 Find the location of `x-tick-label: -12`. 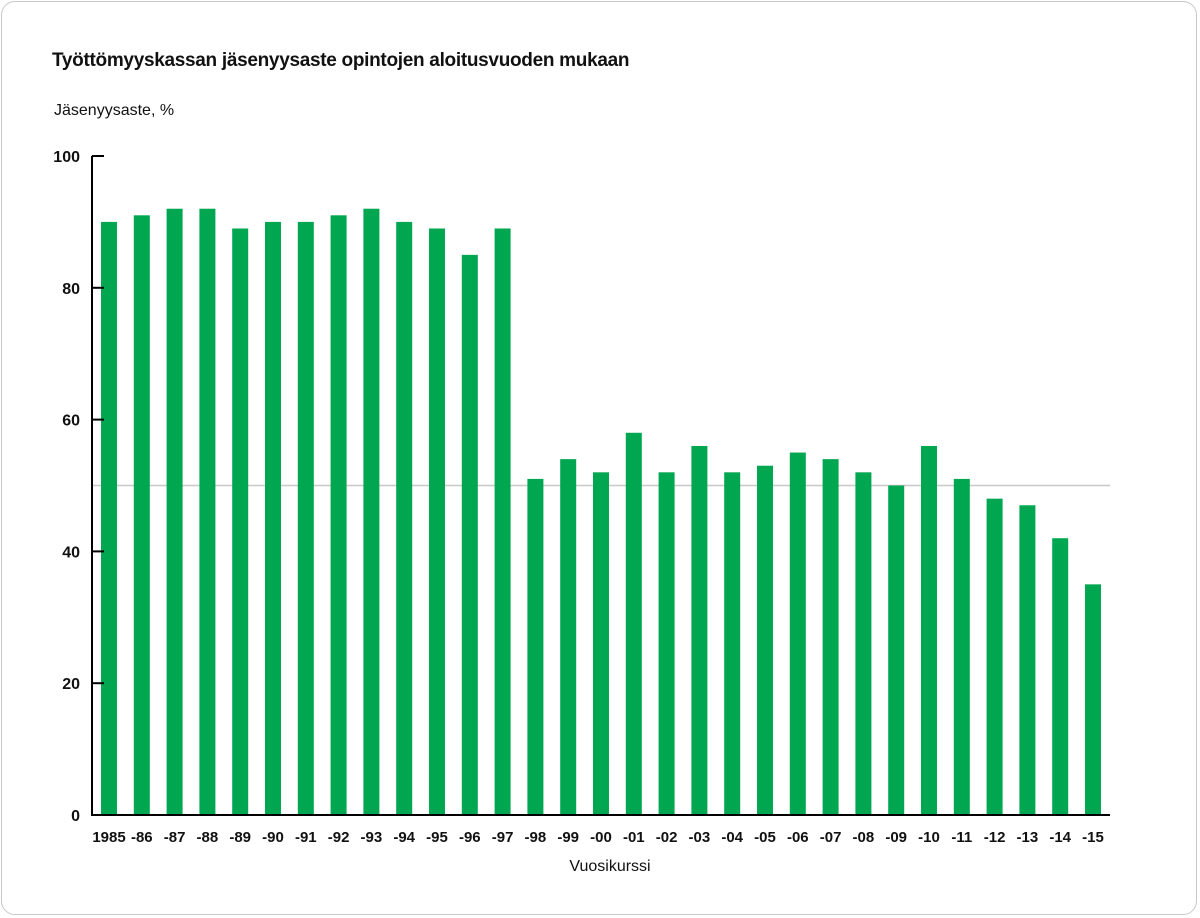

x-tick-label: -12 is located at coordinates (995, 837).